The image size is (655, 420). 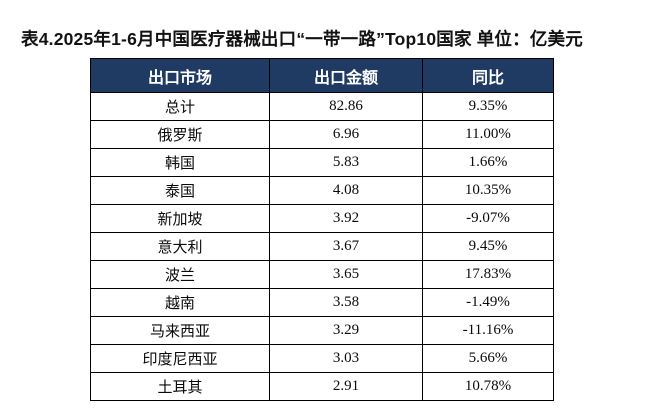 What do you see at coordinates (180, 218) in the screenshot?
I see `table-cell: 新加坡` at bounding box center [180, 218].